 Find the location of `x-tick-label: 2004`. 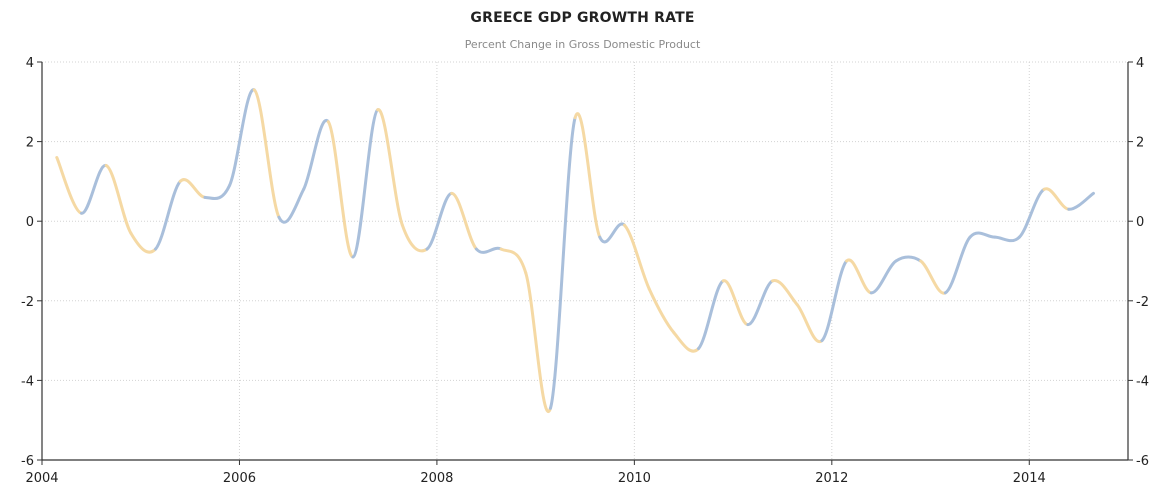

x-tick-label: 2004 is located at coordinates (41, 478).